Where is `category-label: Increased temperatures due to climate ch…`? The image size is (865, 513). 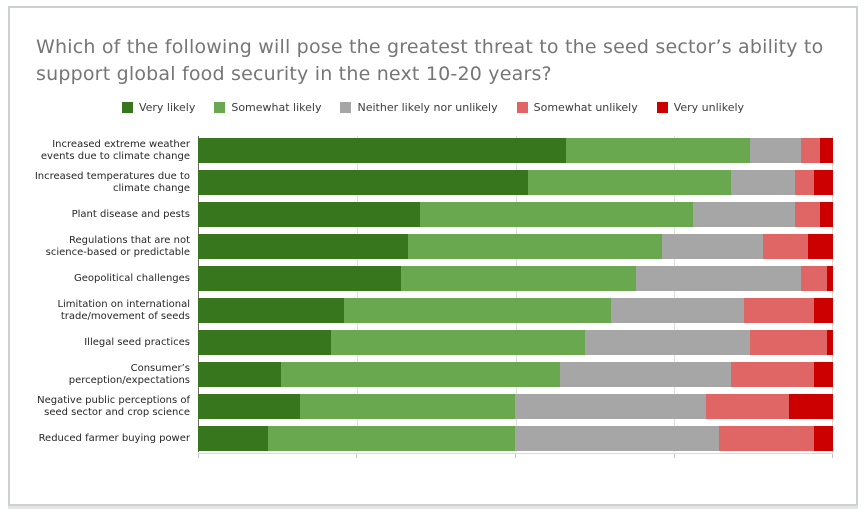
category-label: Increased temperatures due to climate ch… is located at coordinates (112, 182).